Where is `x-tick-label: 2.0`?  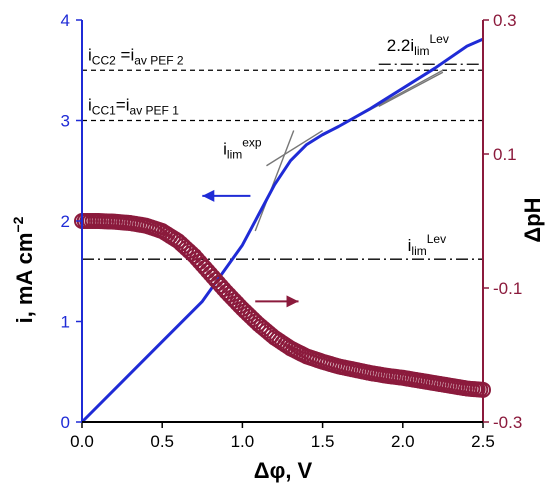
x-tick-label: 2.0 is located at coordinates (403, 441).